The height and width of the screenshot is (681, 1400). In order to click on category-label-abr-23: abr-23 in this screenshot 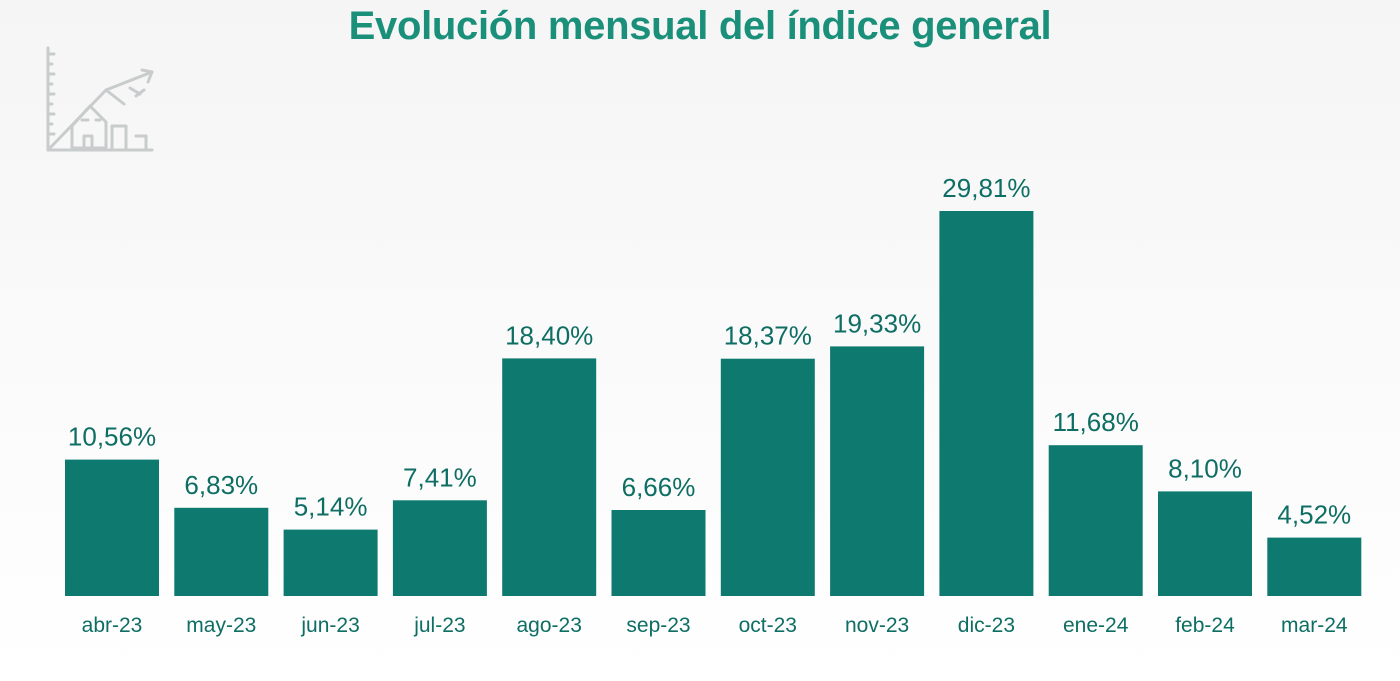, I will do `click(112, 625)`.